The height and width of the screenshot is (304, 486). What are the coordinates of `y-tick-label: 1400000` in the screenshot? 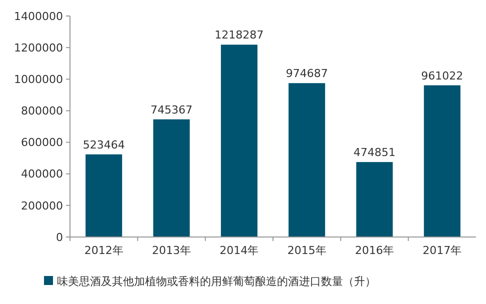 It's located at (38, 16).